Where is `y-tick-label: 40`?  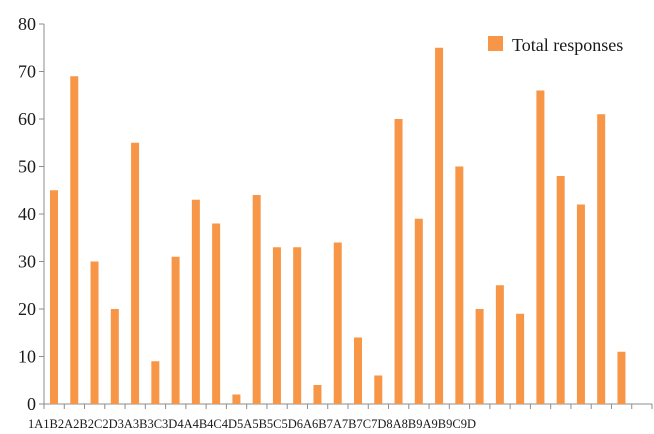 y-tick-label: 40 is located at coordinates (27, 214).